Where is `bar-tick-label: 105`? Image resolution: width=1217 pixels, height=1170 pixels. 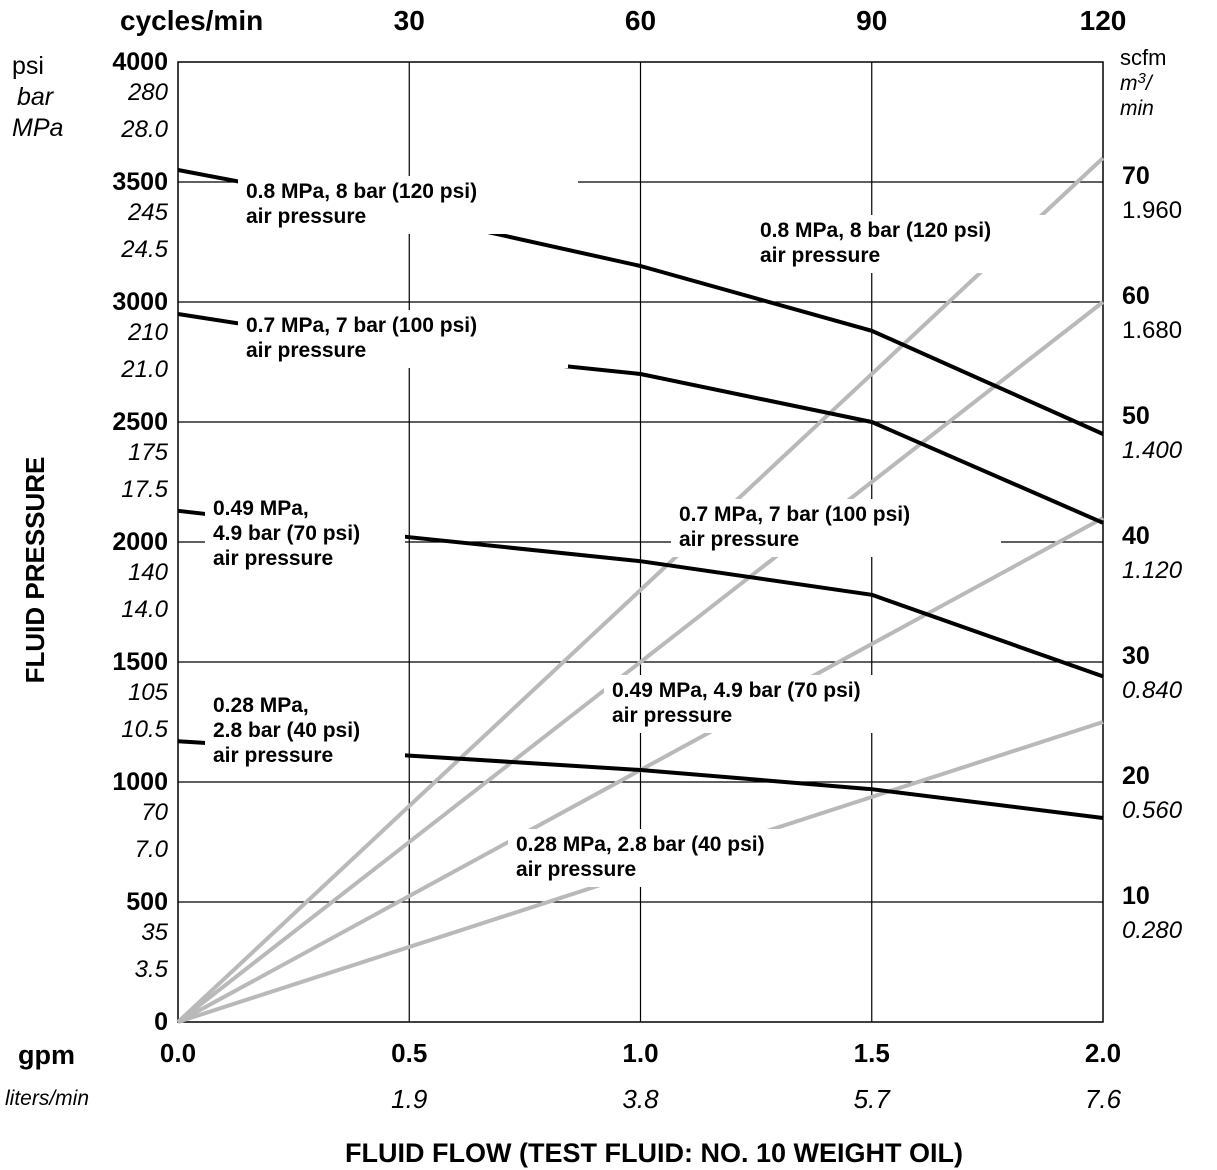 bar-tick-label: 105 is located at coordinates (148, 692).